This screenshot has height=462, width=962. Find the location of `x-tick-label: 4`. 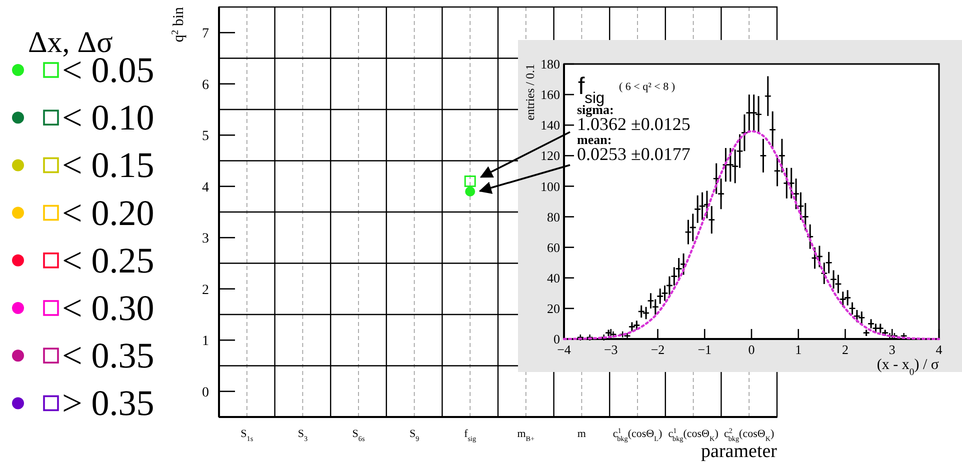

x-tick-label: 4 is located at coordinates (939, 349).